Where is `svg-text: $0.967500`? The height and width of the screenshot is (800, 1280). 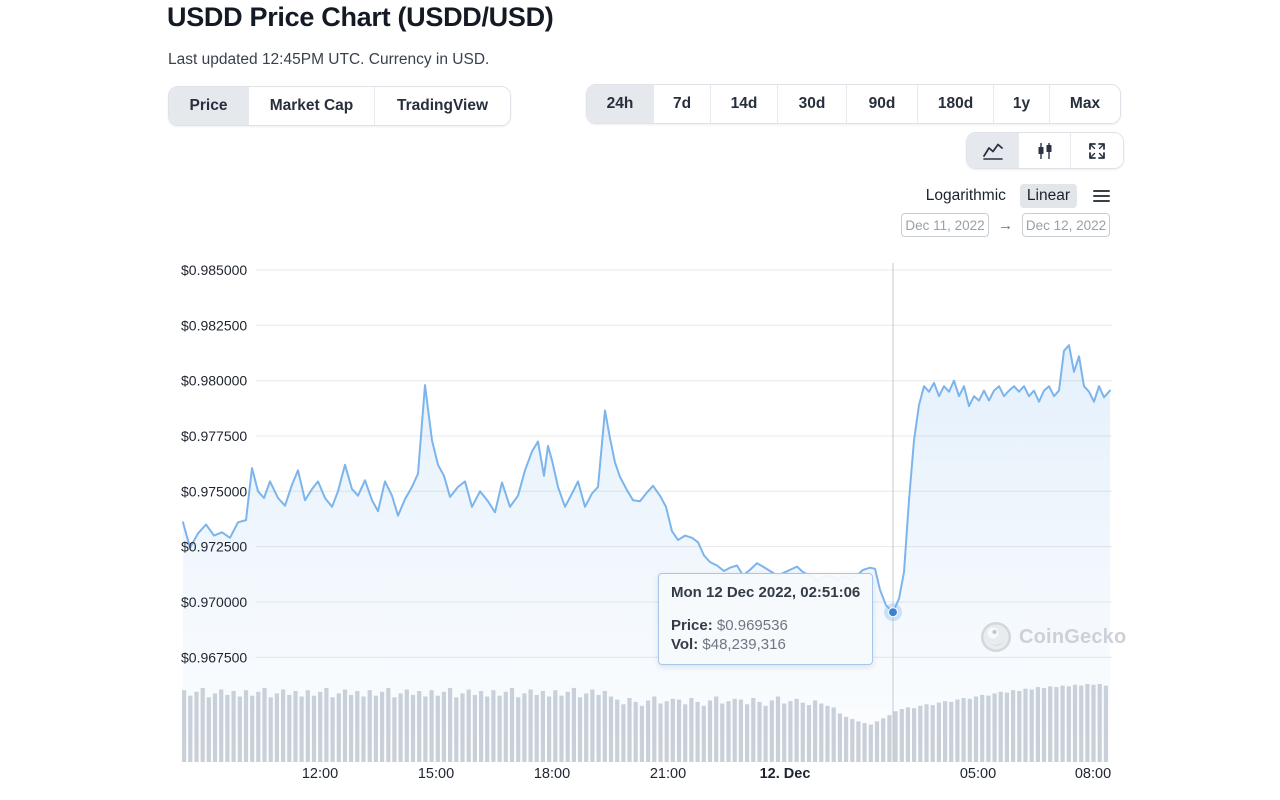 svg-text: $0.967500 is located at coordinates (214, 657).